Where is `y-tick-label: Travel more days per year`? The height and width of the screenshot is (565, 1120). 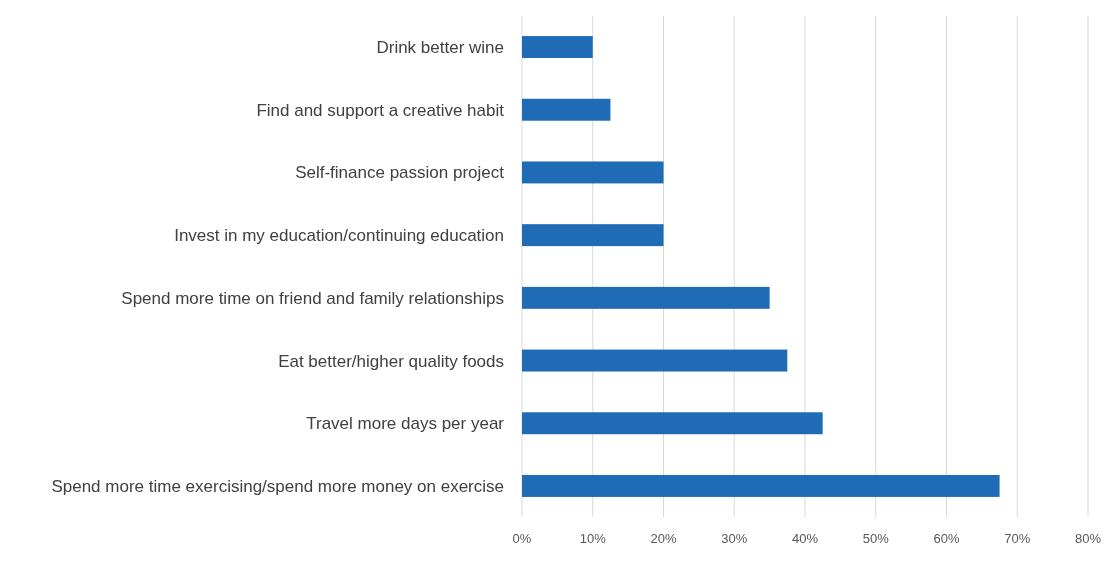
y-tick-label: Travel more days per year is located at coordinates (405, 424).